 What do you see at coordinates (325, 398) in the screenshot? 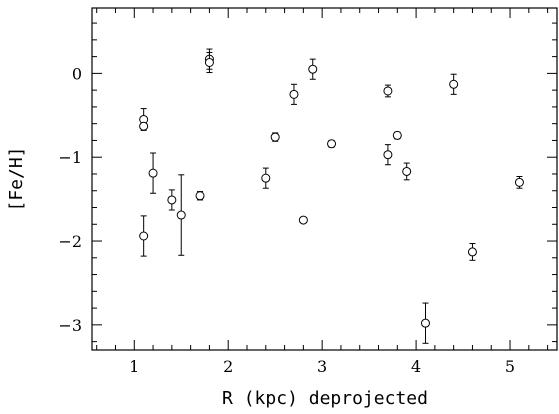
I see `x-axis-label: R (kpc) deprojected` at bounding box center [325, 398].